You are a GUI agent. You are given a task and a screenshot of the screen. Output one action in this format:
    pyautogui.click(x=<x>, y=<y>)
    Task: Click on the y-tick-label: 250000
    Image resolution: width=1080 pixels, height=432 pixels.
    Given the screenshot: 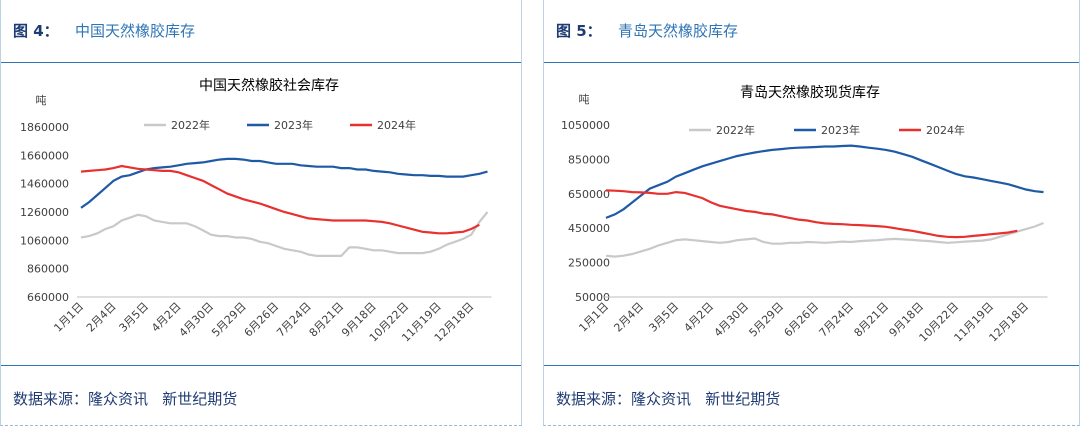 What is the action you would take?
    pyautogui.click(x=589, y=263)
    